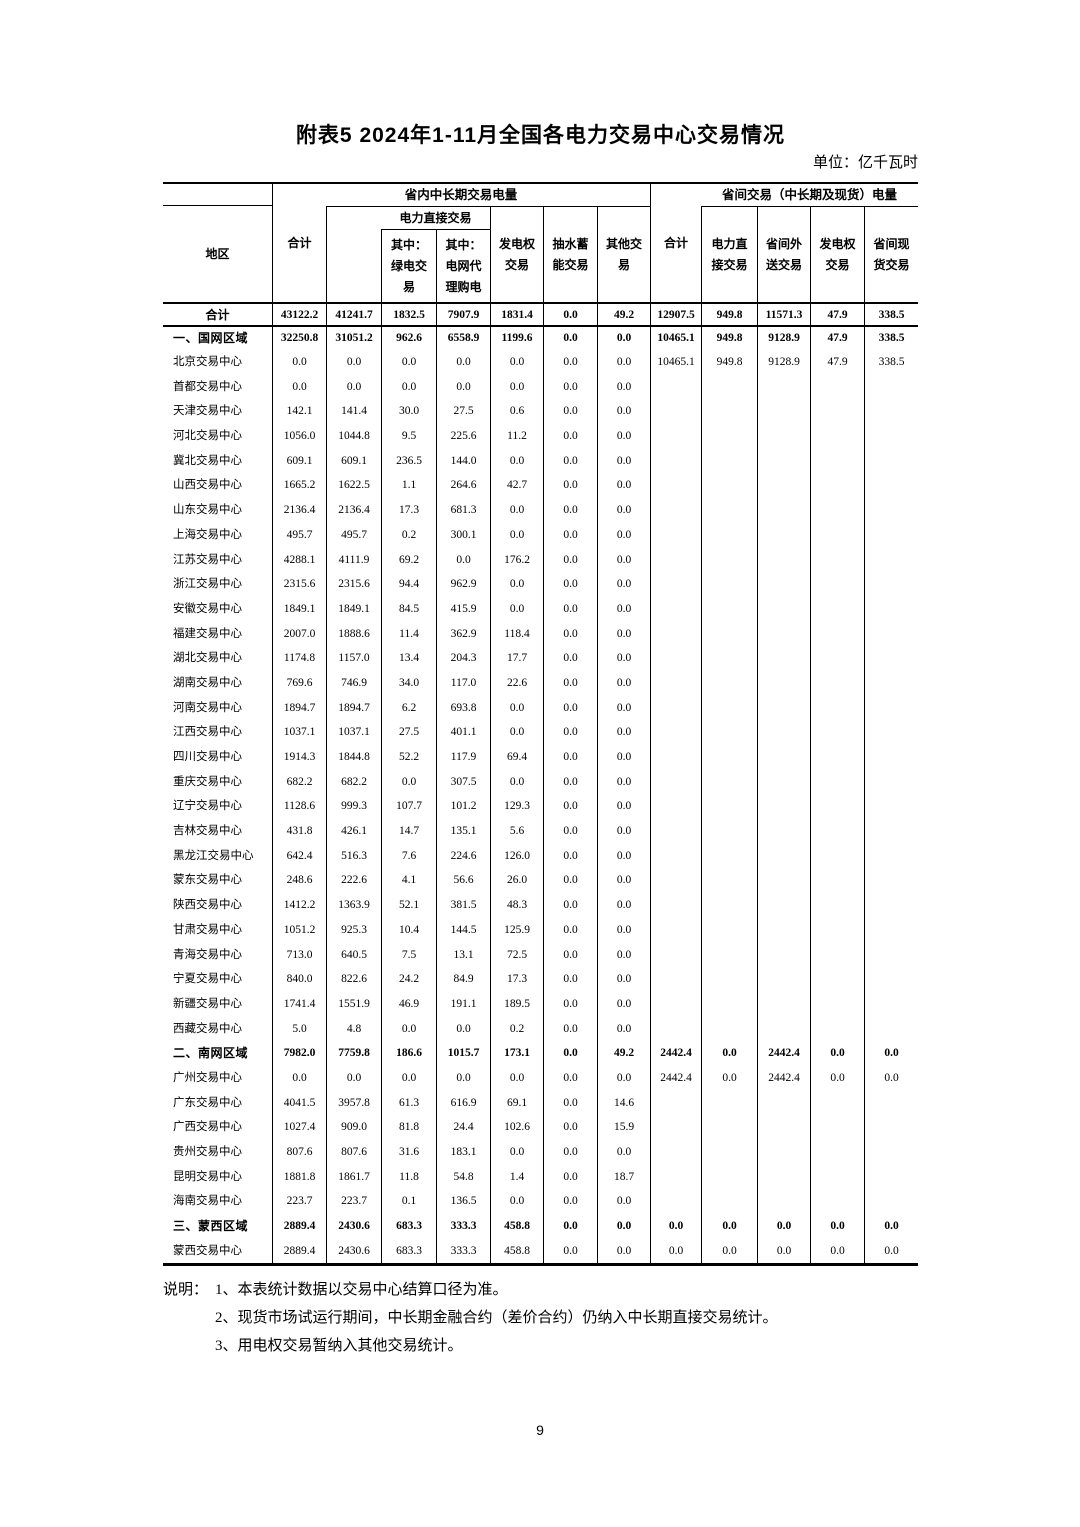  I want to click on value-cell: 682.2, so click(353, 782).